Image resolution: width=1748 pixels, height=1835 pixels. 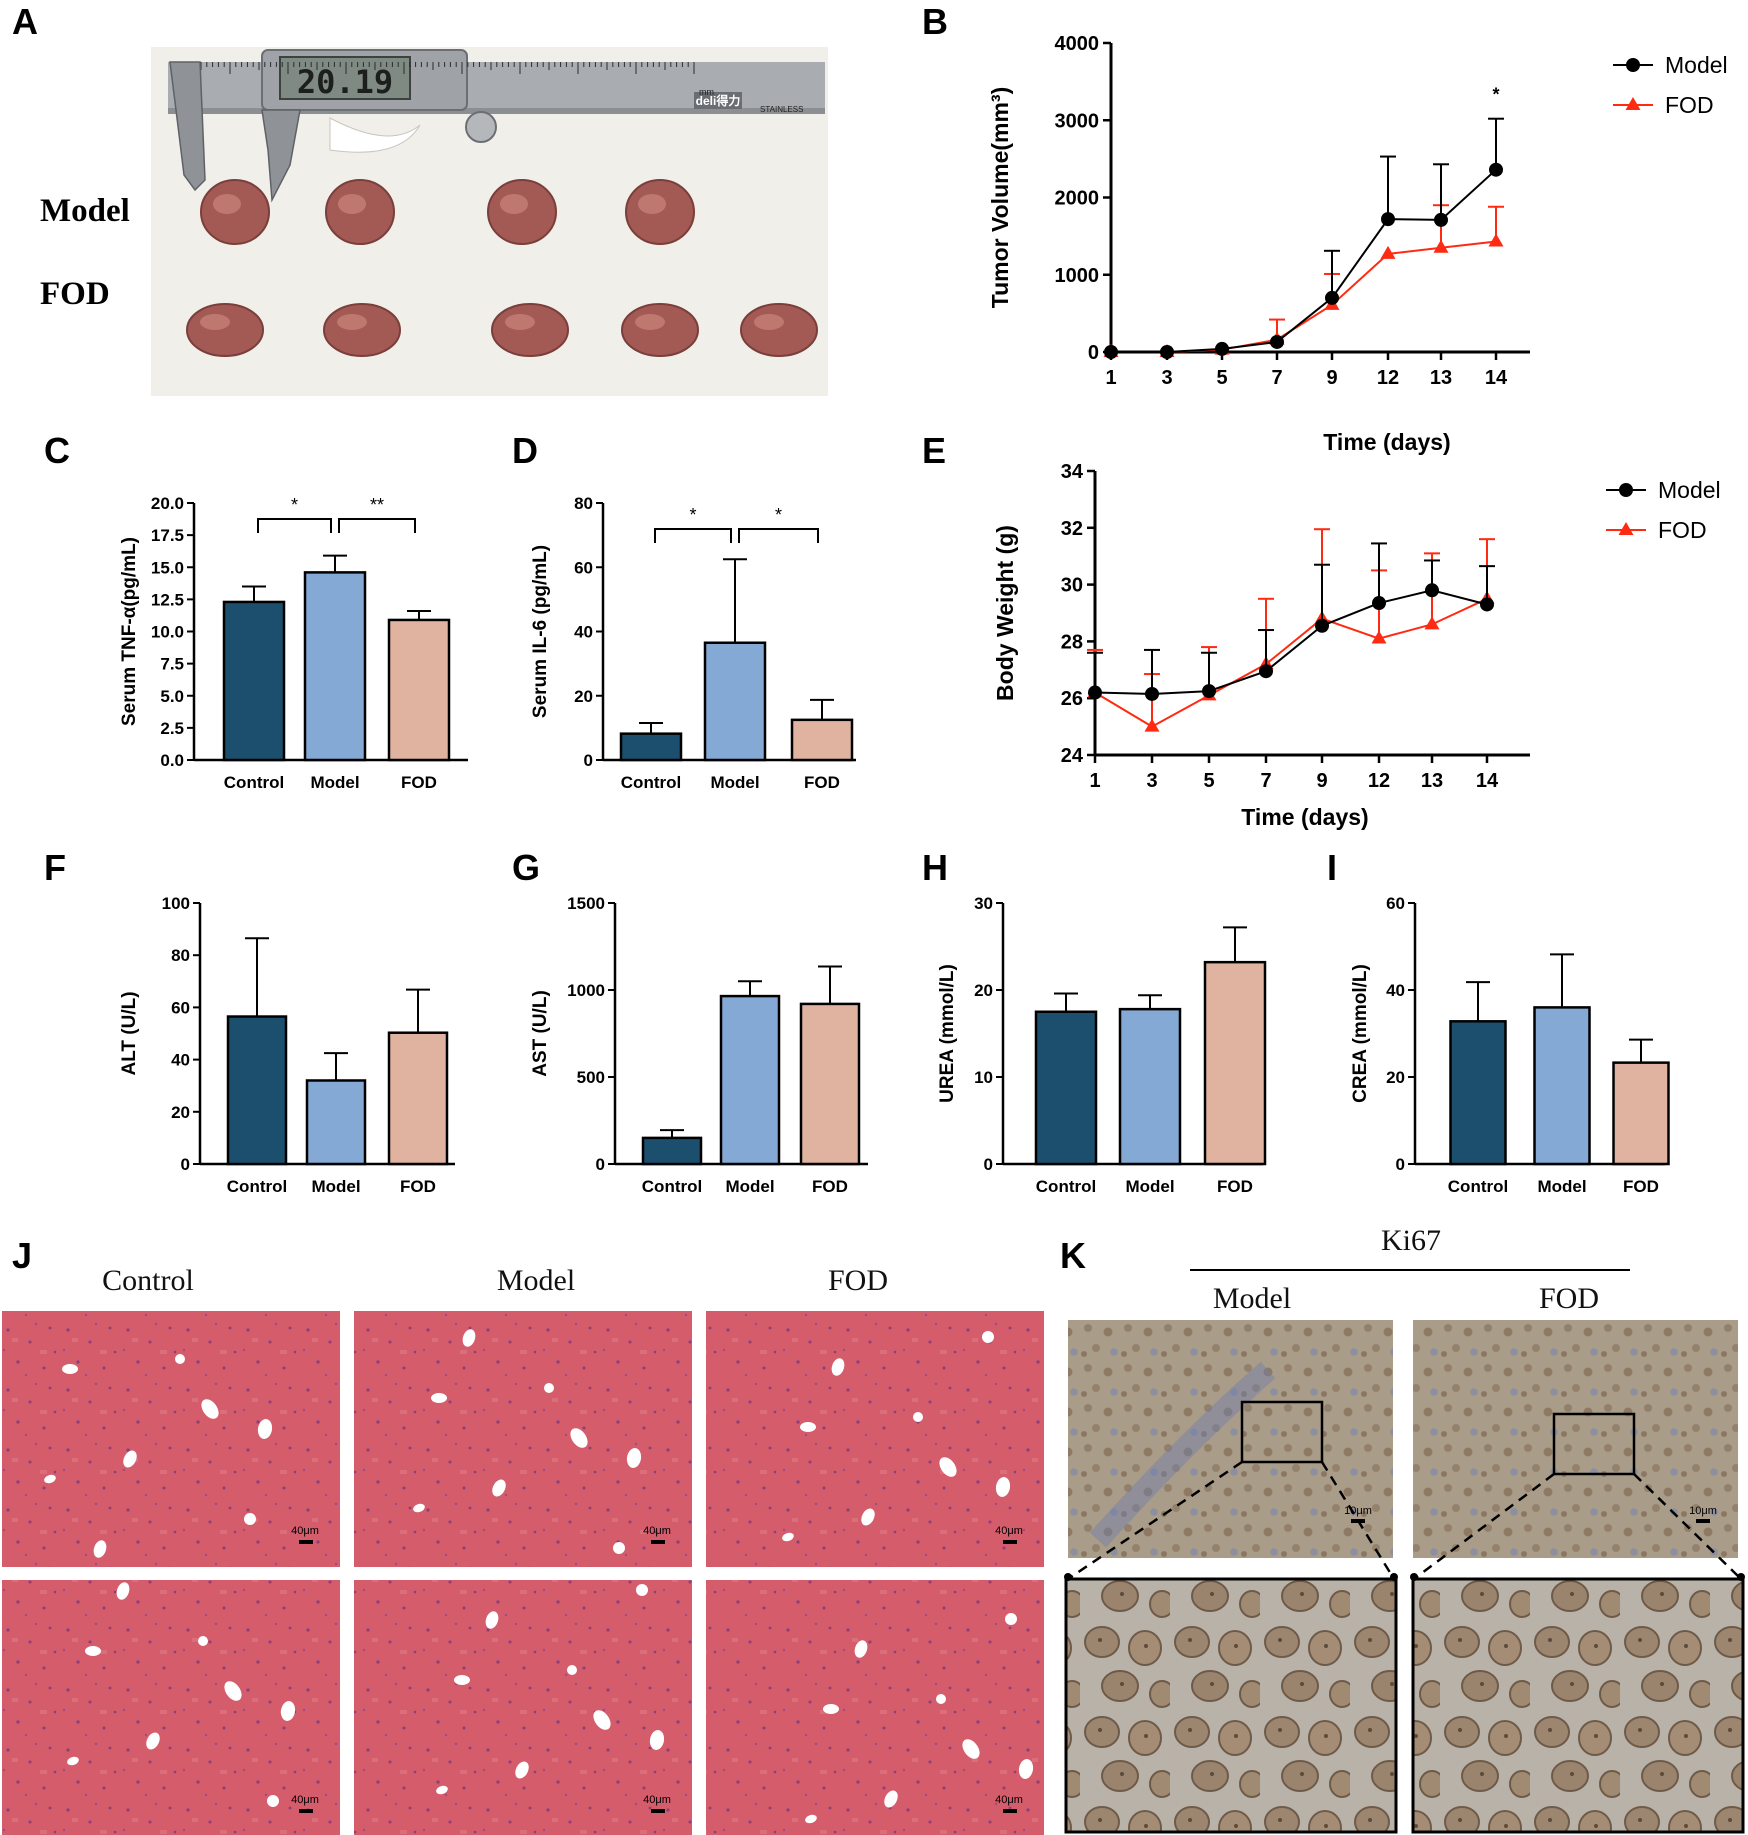 I want to click on caliper-unit: mm, so click(x=706, y=92).